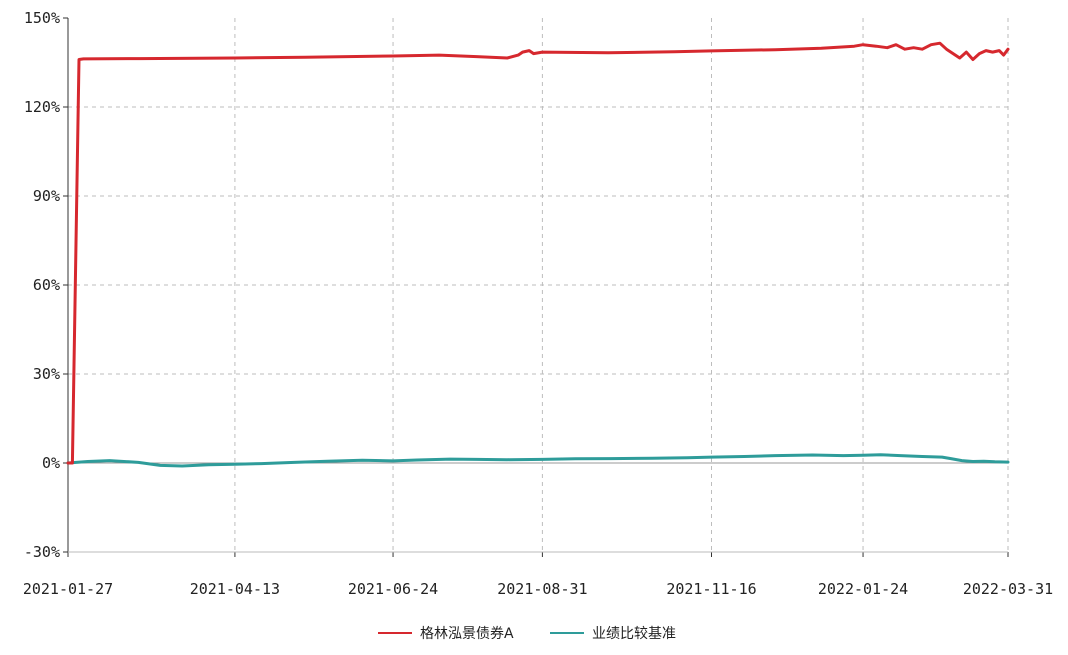 The image size is (1068, 655). What do you see at coordinates (46, 196) in the screenshot?
I see `y-tick-label: 90%` at bounding box center [46, 196].